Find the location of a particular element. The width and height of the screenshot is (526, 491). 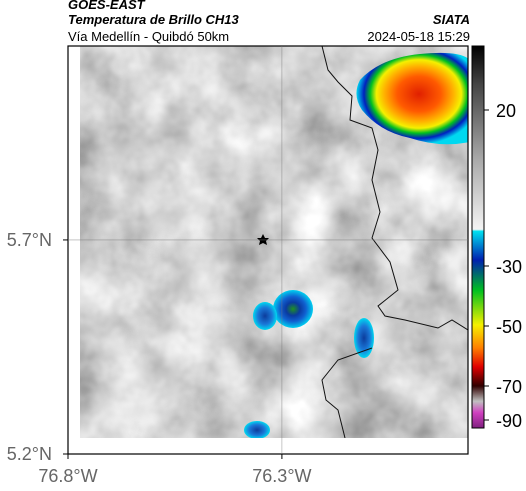

colorbar is located at coordinates (478, 237).